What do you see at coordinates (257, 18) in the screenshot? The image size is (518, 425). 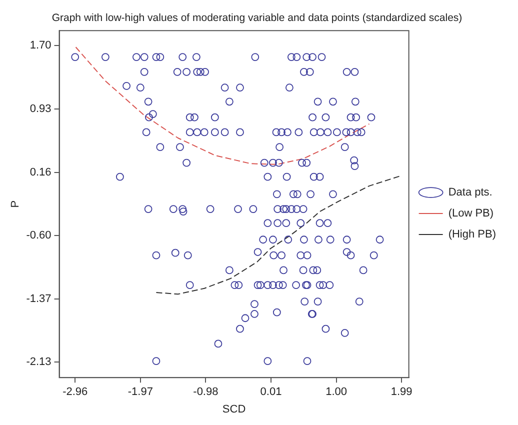 I see `chart-title: Graph with low-high values of moderating variable and data points (standardized scales)` at bounding box center [257, 18].